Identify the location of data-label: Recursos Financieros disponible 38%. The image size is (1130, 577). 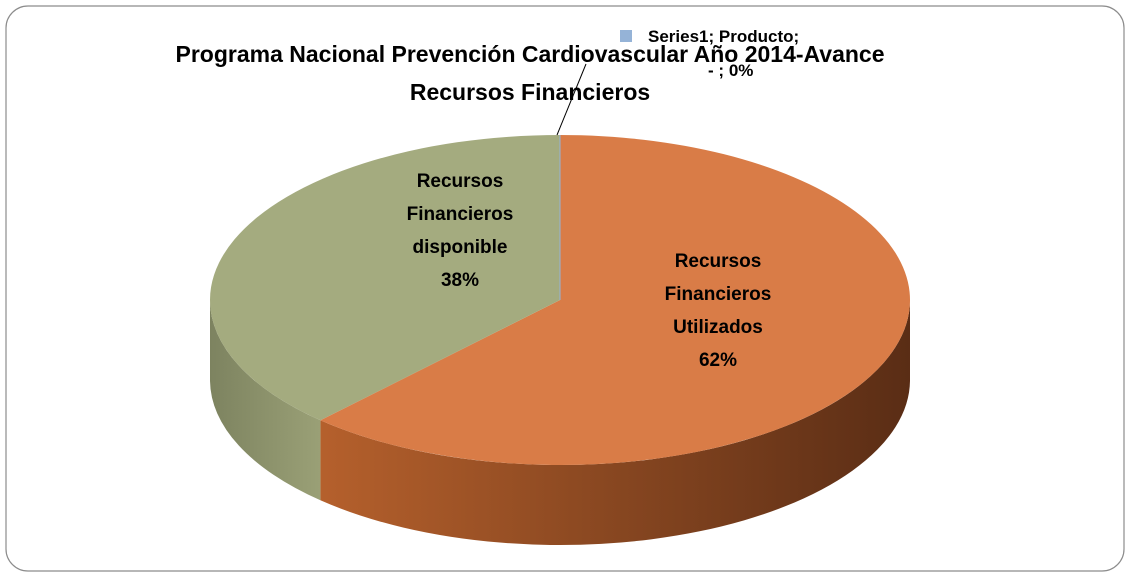
(460, 231).